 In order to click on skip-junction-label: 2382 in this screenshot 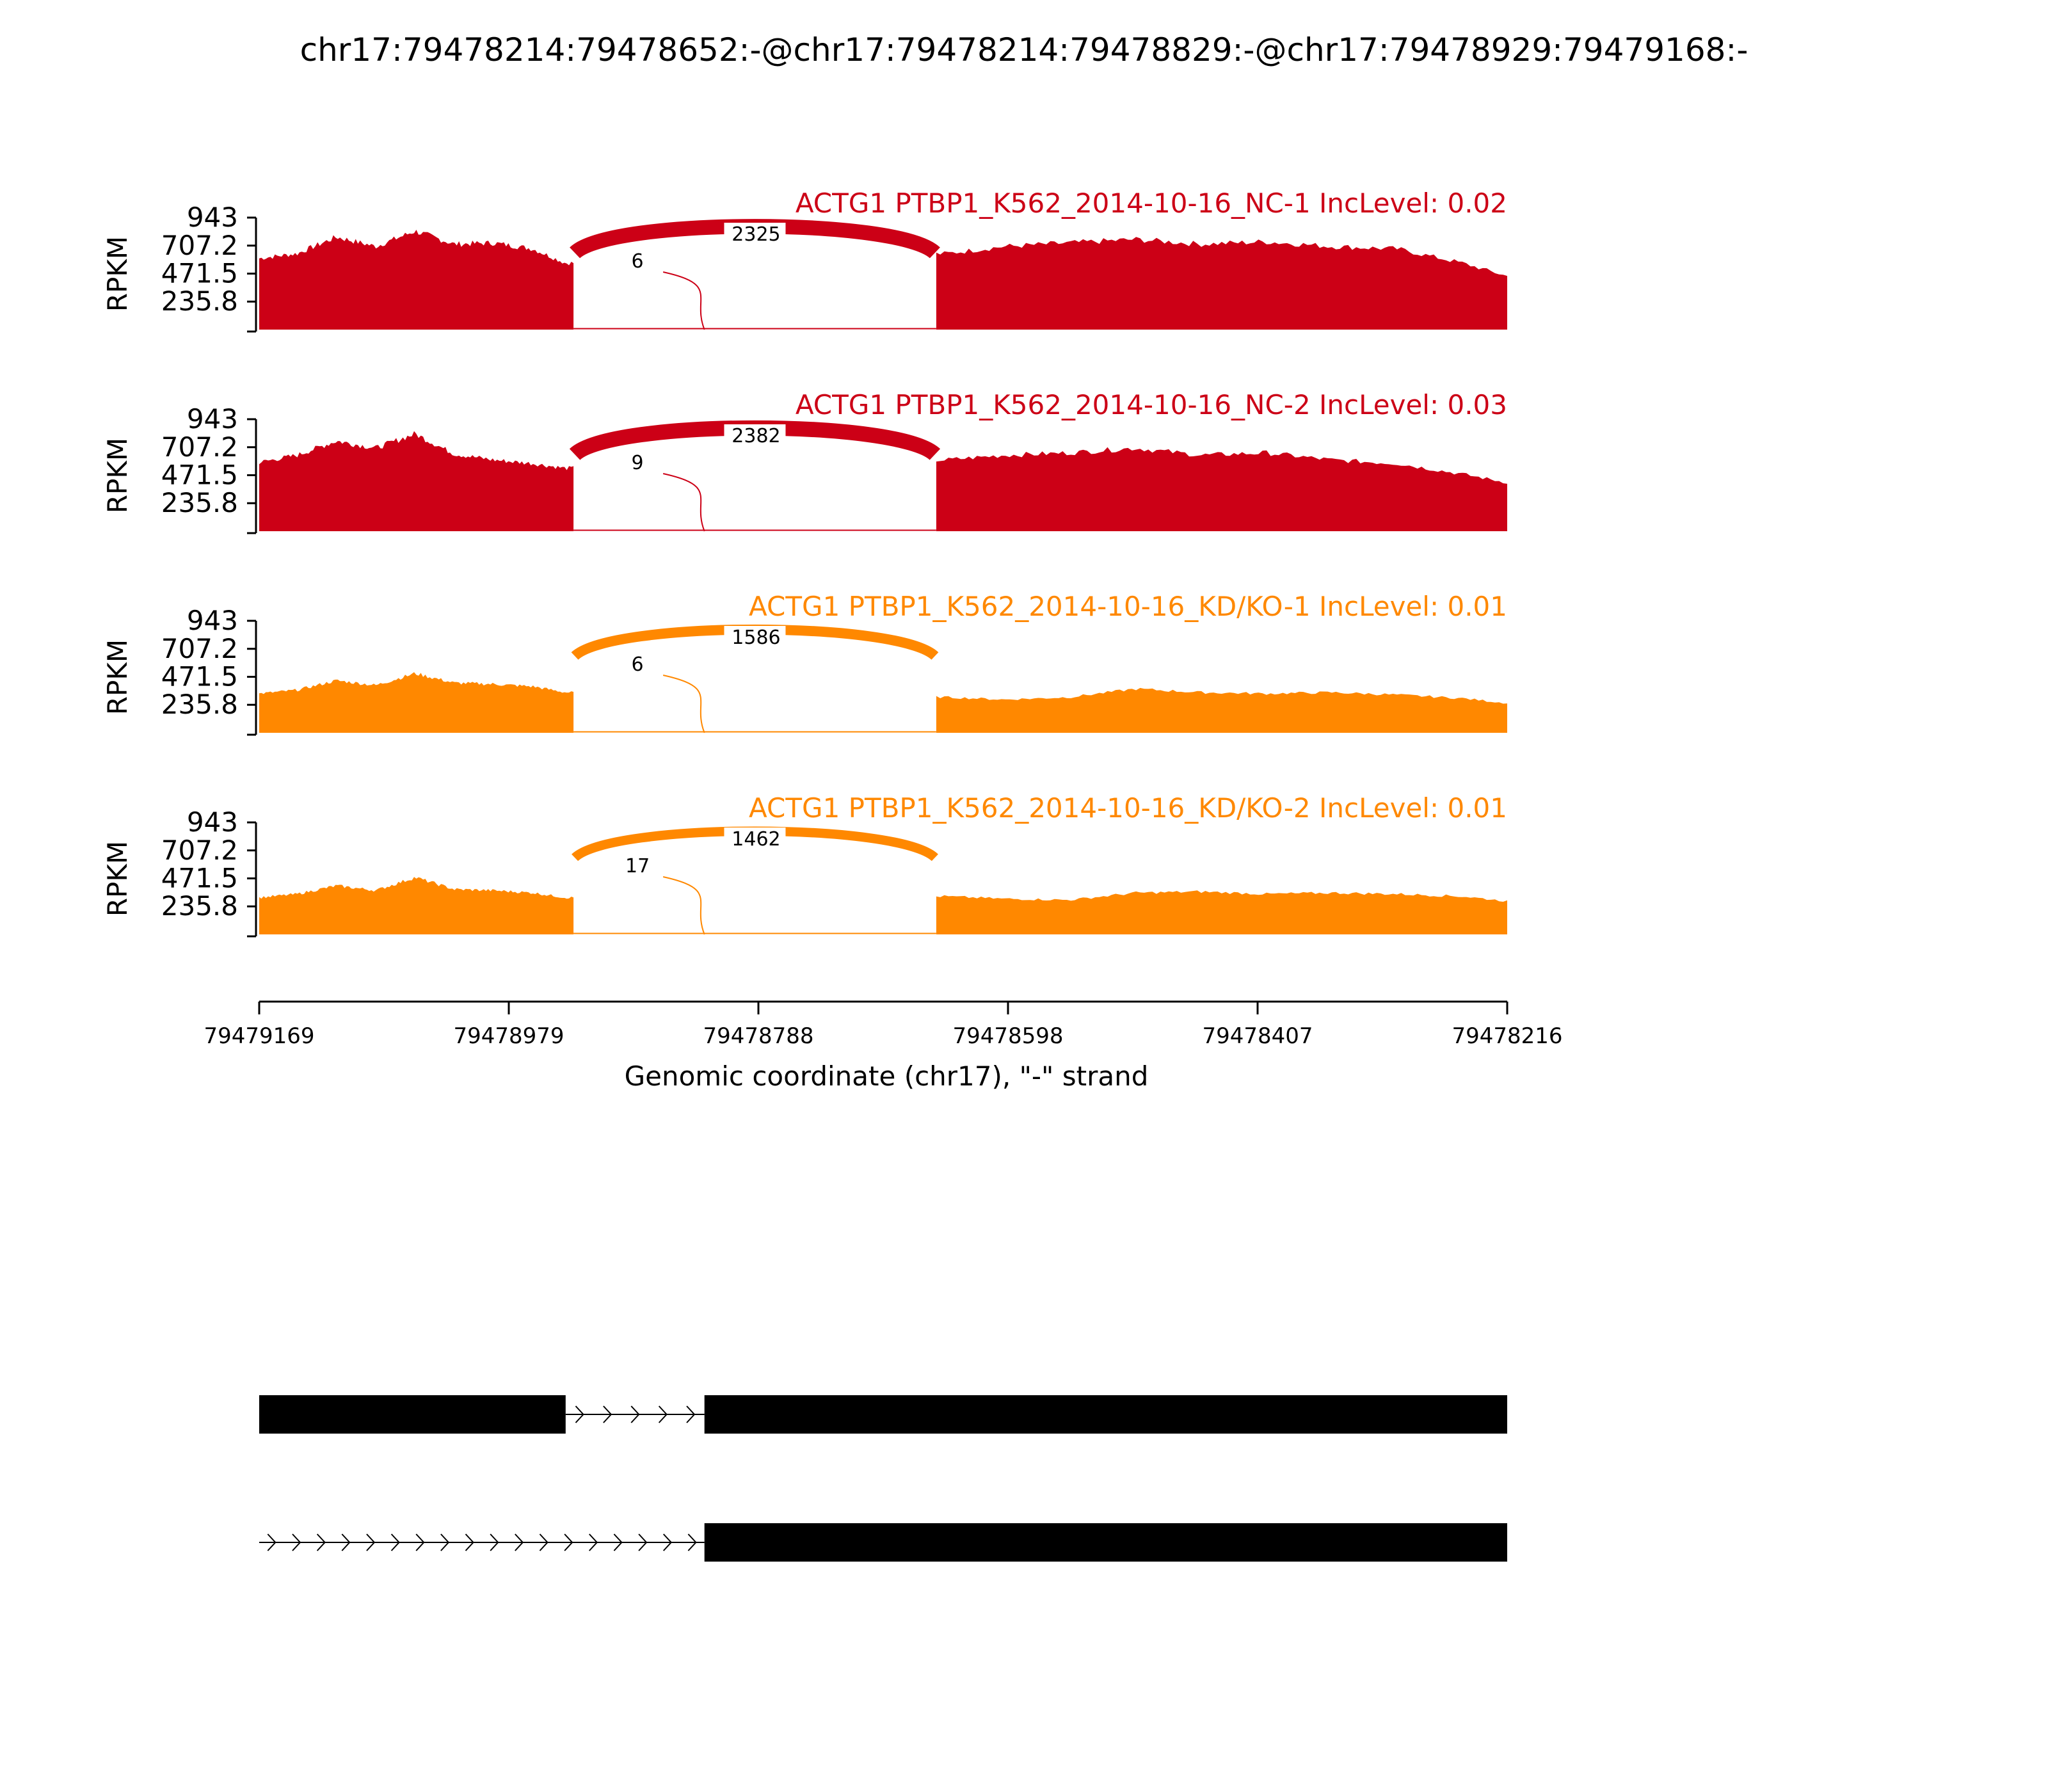, I will do `click(756, 436)`.